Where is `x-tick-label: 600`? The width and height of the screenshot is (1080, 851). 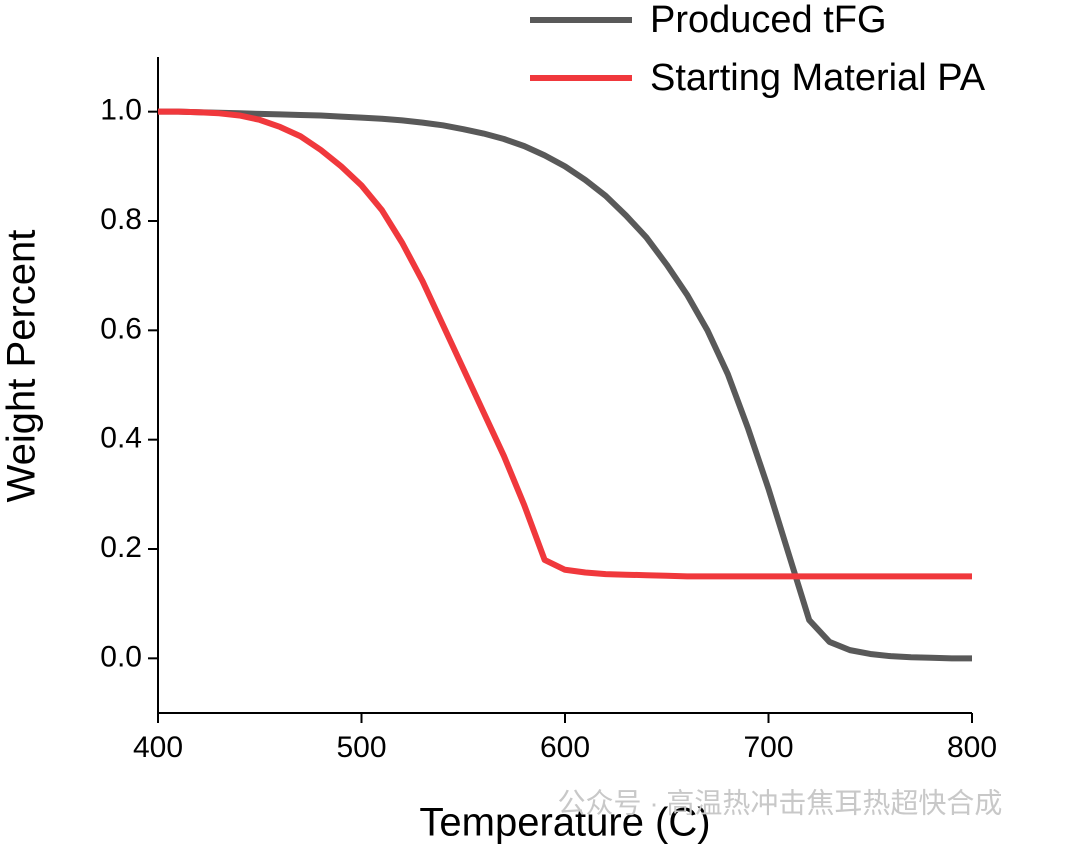 x-tick-label: 600 is located at coordinates (565, 747).